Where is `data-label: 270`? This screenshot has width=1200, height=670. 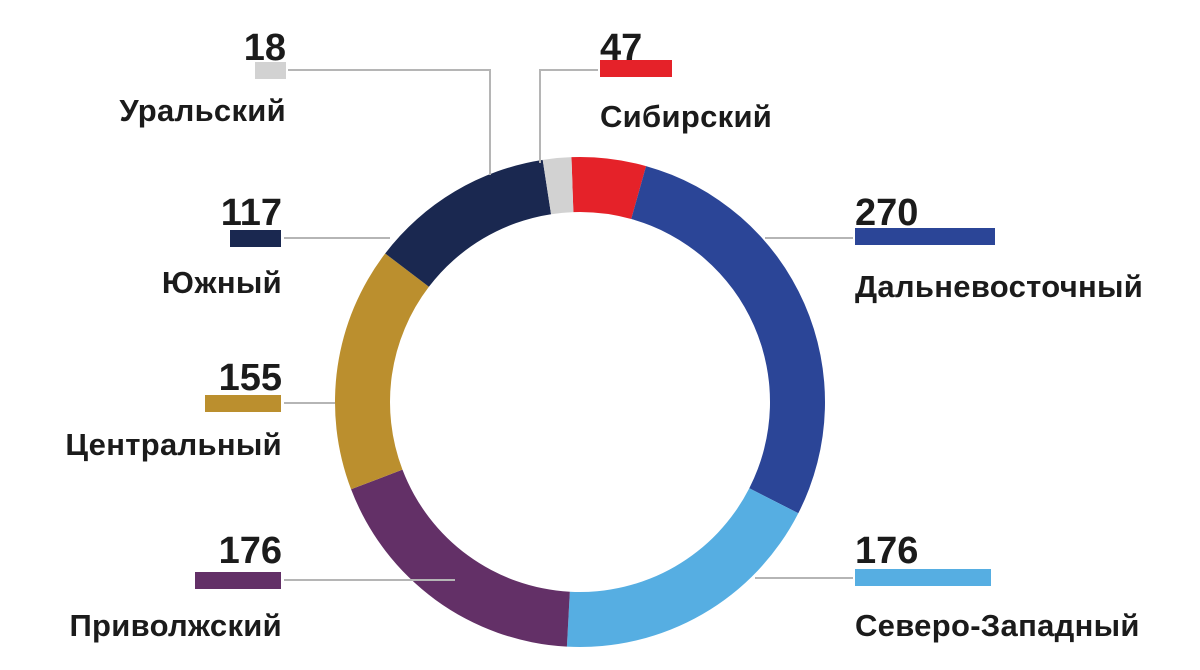
data-label: 270 is located at coordinates (886, 213).